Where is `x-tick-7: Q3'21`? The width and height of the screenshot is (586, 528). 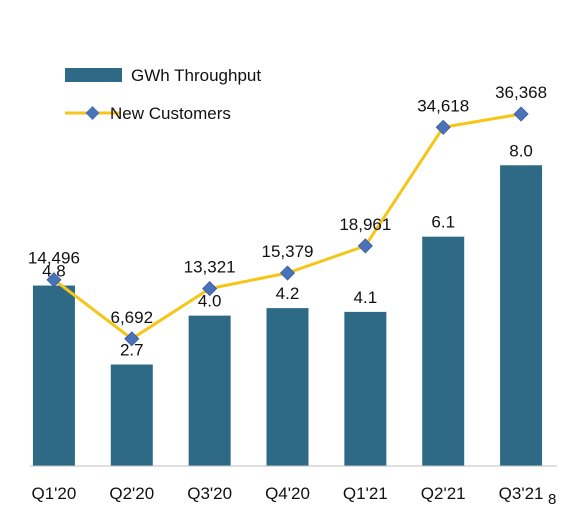
x-tick-7: Q3'21 is located at coordinates (521, 493).